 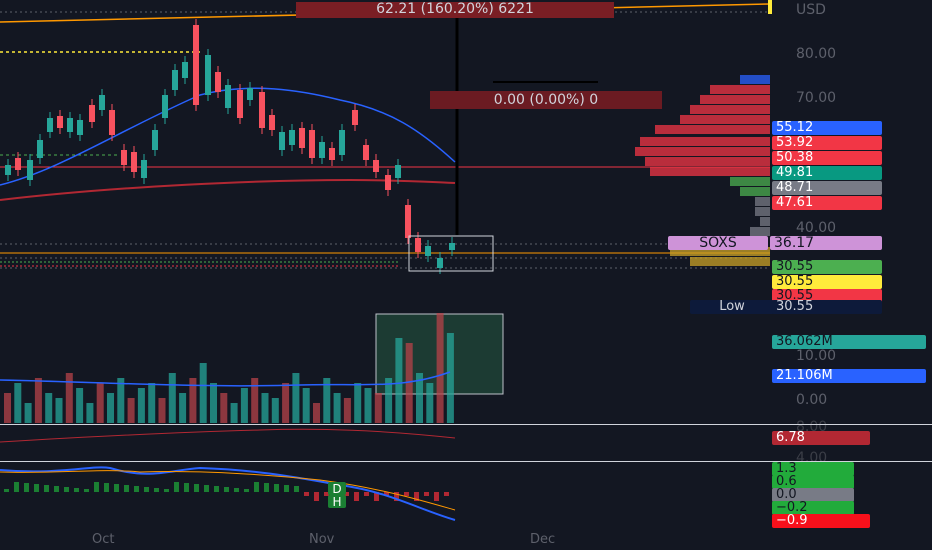 I want to click on measure-top-label: 62.21 (160.20%) 6221, so click(x=455, y=10).